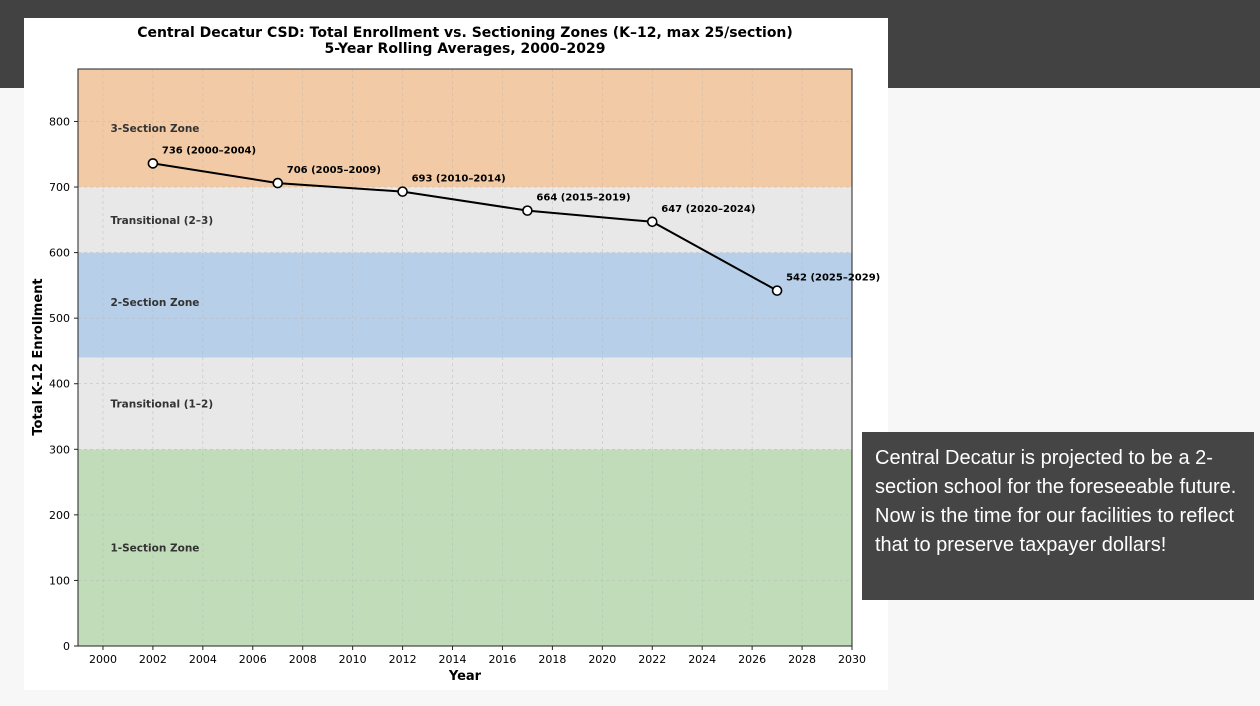  I want to click on zone-label: 3-Section Zone, so click(154, 129).